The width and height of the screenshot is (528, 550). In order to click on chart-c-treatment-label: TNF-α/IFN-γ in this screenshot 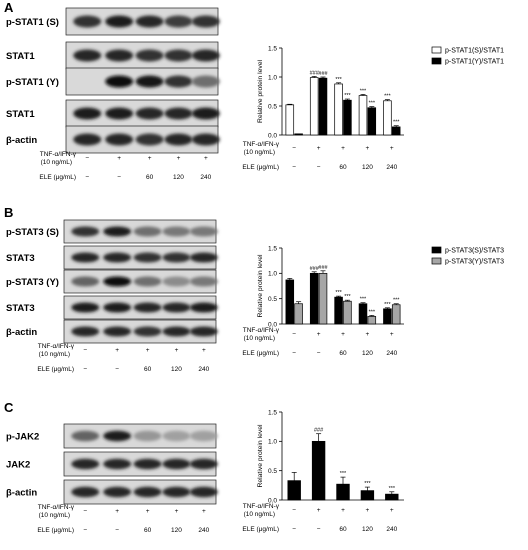, I will do `click(261, 506)`.